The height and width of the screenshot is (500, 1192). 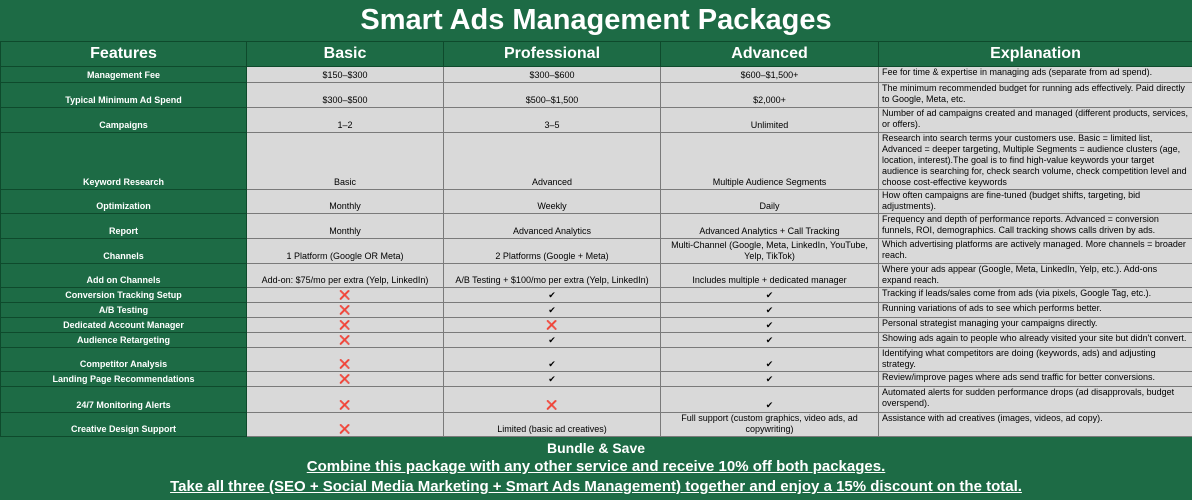 I want to click on advanced-cell: $600–$1,500+, so click(x=770, y=75).